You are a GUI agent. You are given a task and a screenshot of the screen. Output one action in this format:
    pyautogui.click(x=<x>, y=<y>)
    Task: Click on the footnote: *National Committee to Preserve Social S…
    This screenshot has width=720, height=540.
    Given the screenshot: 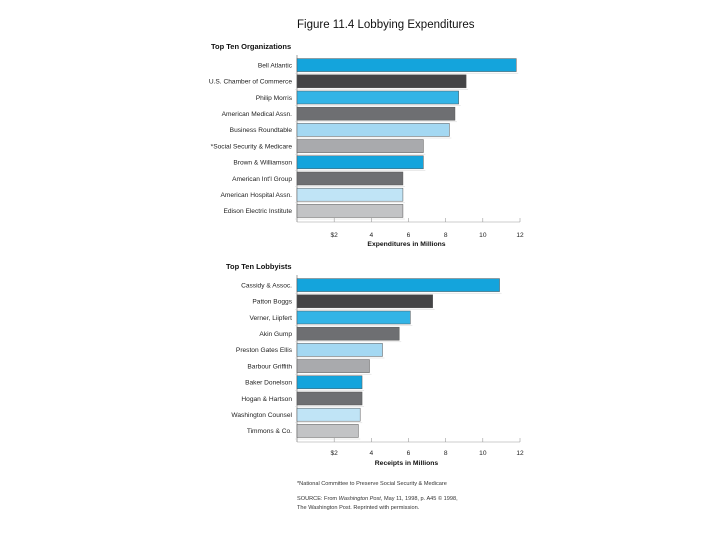 What is the action you would take?
    pyautogui.click(x=372, y=484)
    